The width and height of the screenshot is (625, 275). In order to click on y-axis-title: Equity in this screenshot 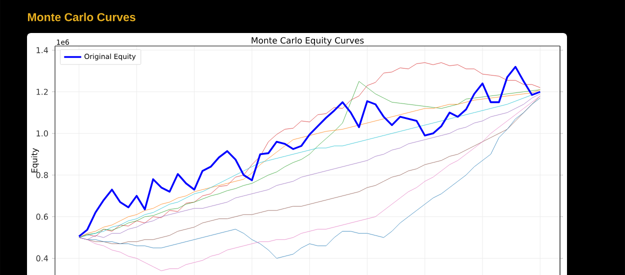, I will do `click(35, 160)`.